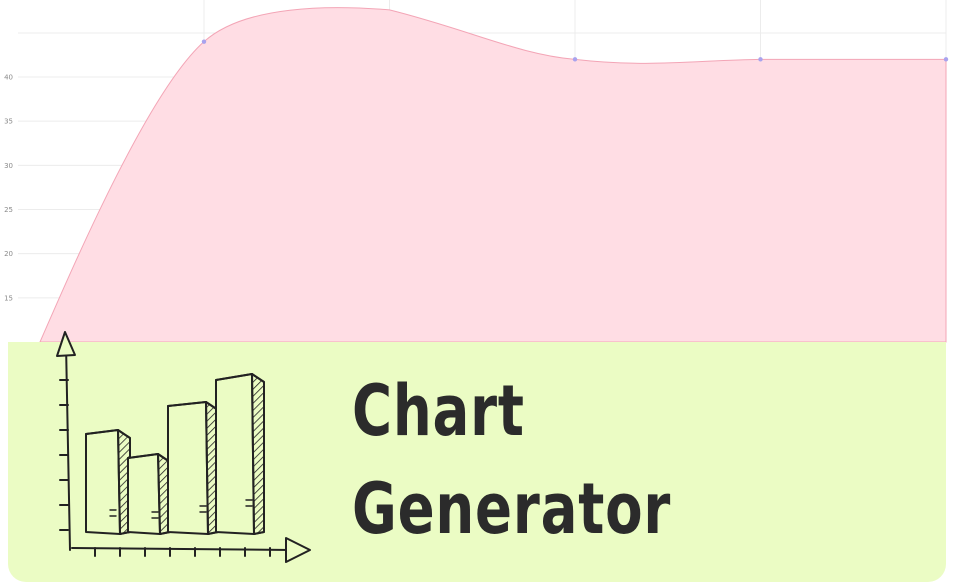 This screenshot has width=954, height=584. I want to click on series-markers, so click(575, 50).